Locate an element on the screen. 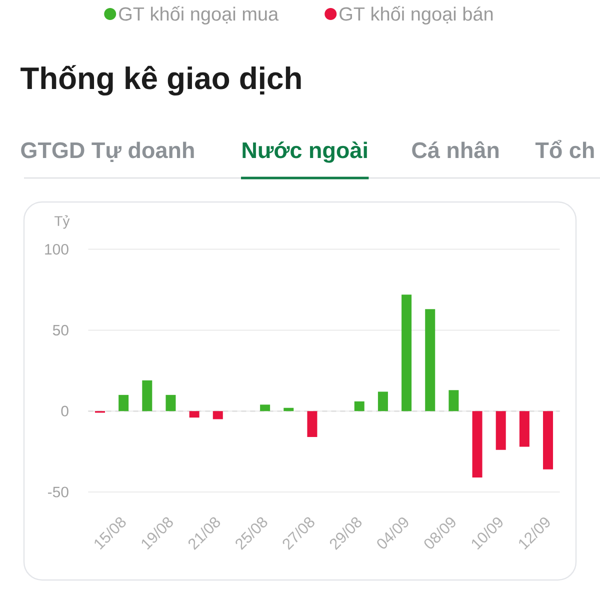  y-axis-title: Tỷ is located at coordinates (62, 222).